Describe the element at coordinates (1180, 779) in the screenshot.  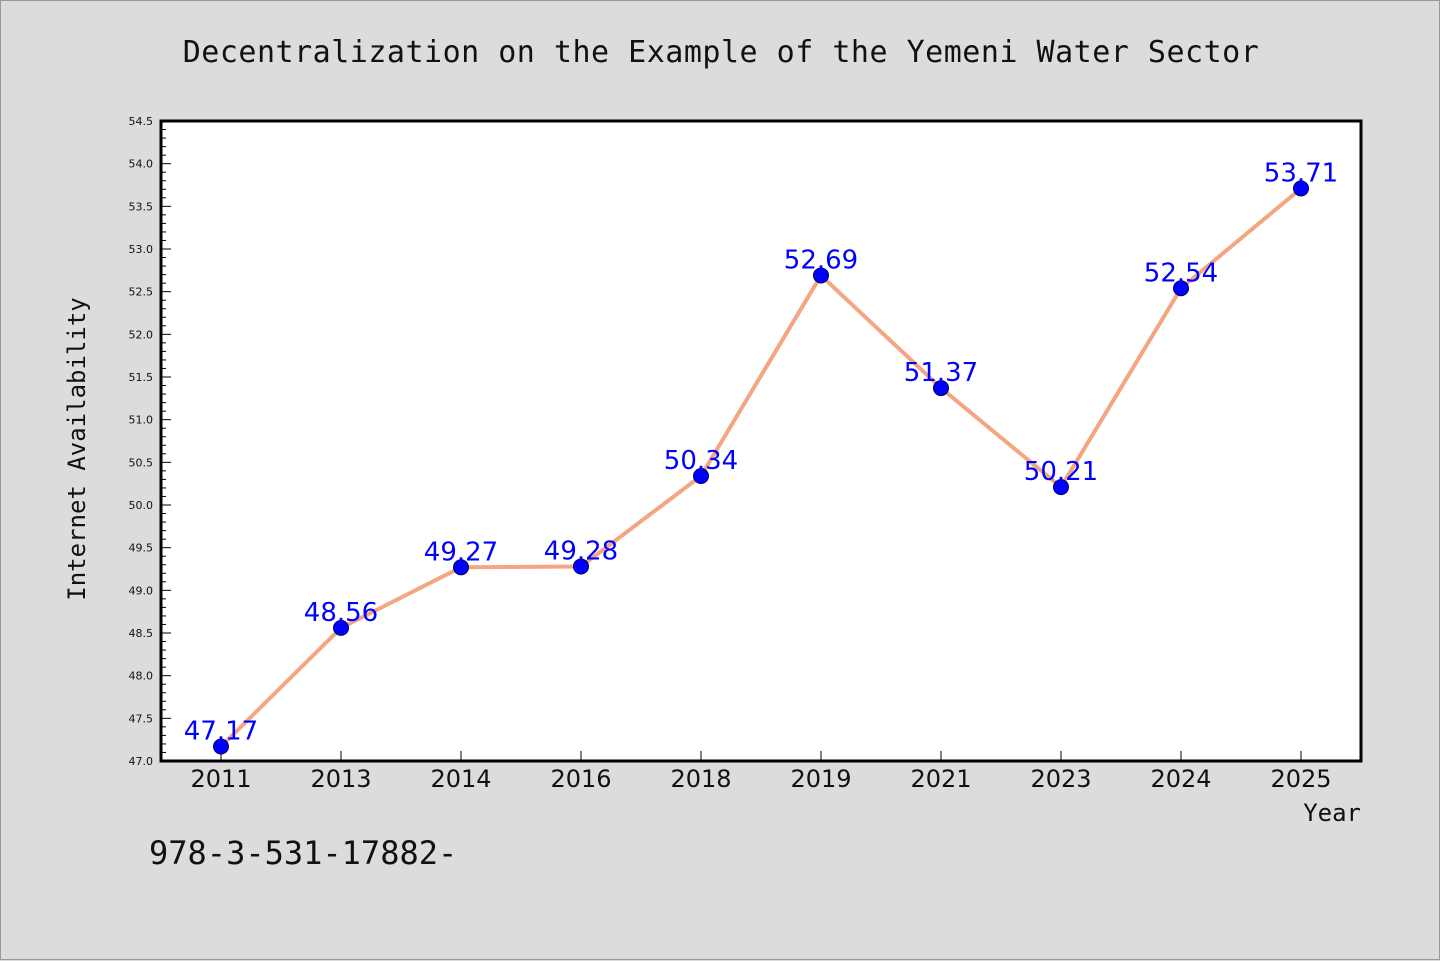
I see `x-tick-label: 2024` at that location.